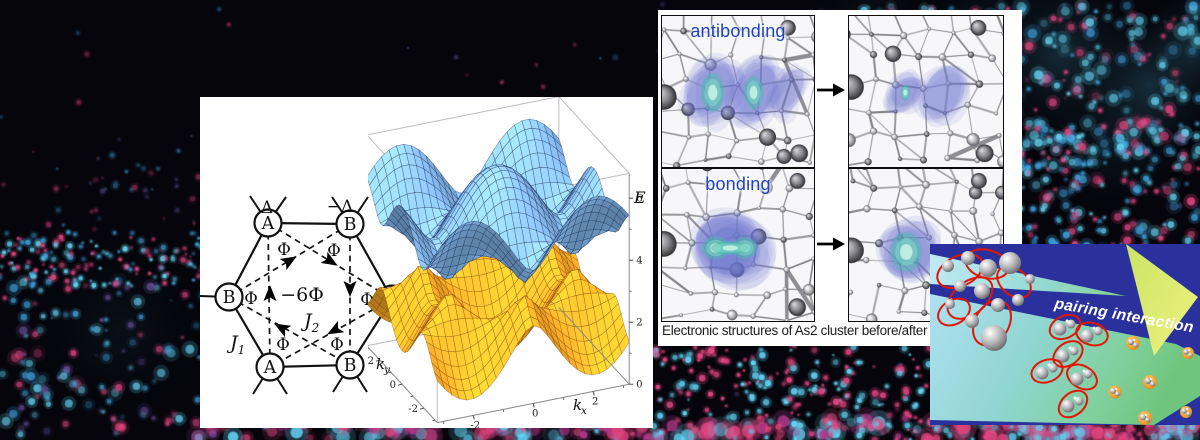 This screenshot has width=1200, height=440. Describe the element at coordinates (738, 31) in the screenshot. I see `antibonding-label: antibonding` at that location.